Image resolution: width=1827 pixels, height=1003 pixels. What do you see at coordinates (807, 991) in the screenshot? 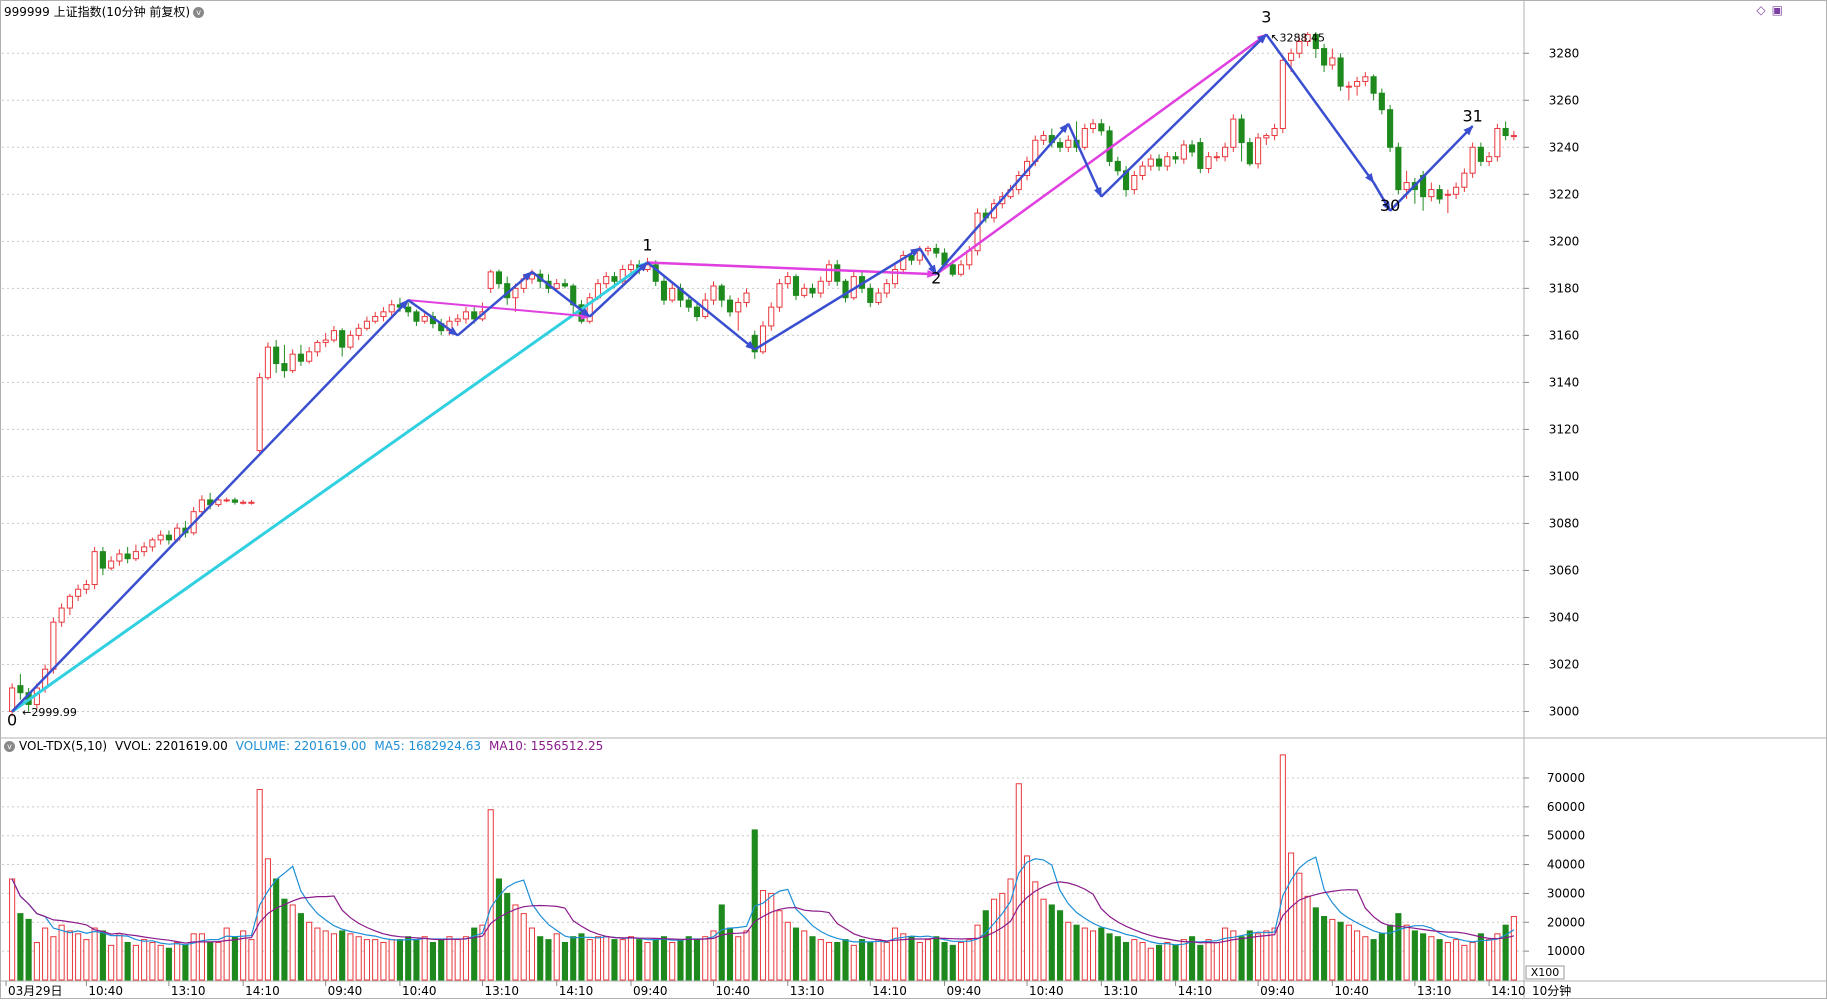
I see `time-tick-label: 13:10` at bounding box center [807, 991].